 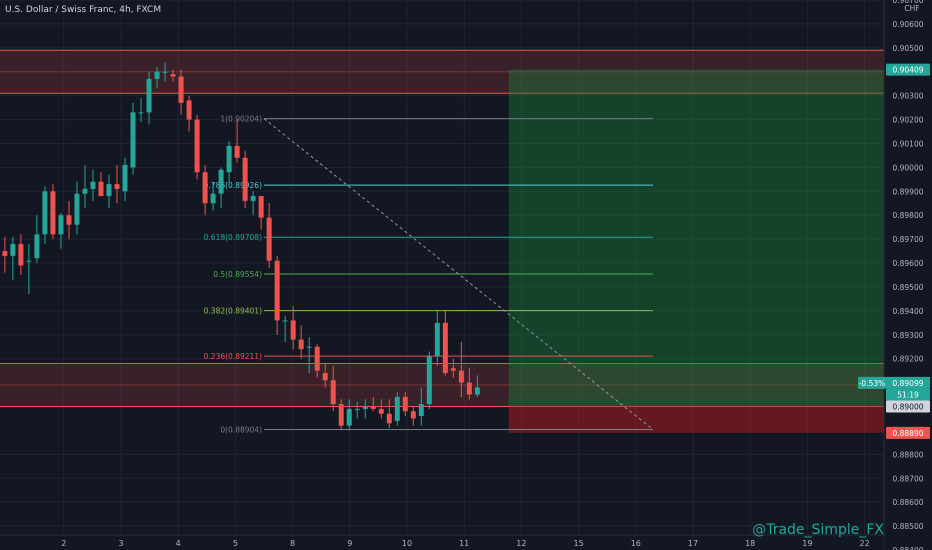 I want to click on price-axis-currency: CHF, so click(x=911, y=8).